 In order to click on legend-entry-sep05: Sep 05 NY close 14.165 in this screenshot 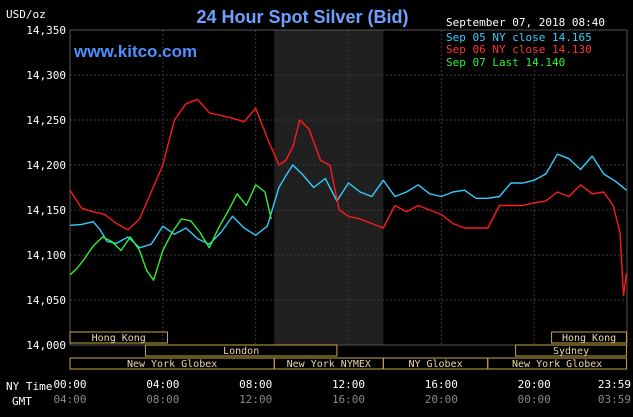, I will do `click(519, 37)`.